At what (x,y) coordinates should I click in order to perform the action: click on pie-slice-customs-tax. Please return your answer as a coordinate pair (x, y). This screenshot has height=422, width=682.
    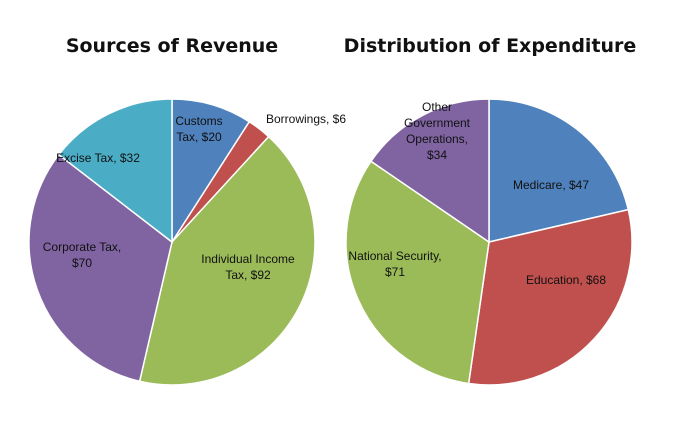
    Looking at the image, I should click on (211, 171).